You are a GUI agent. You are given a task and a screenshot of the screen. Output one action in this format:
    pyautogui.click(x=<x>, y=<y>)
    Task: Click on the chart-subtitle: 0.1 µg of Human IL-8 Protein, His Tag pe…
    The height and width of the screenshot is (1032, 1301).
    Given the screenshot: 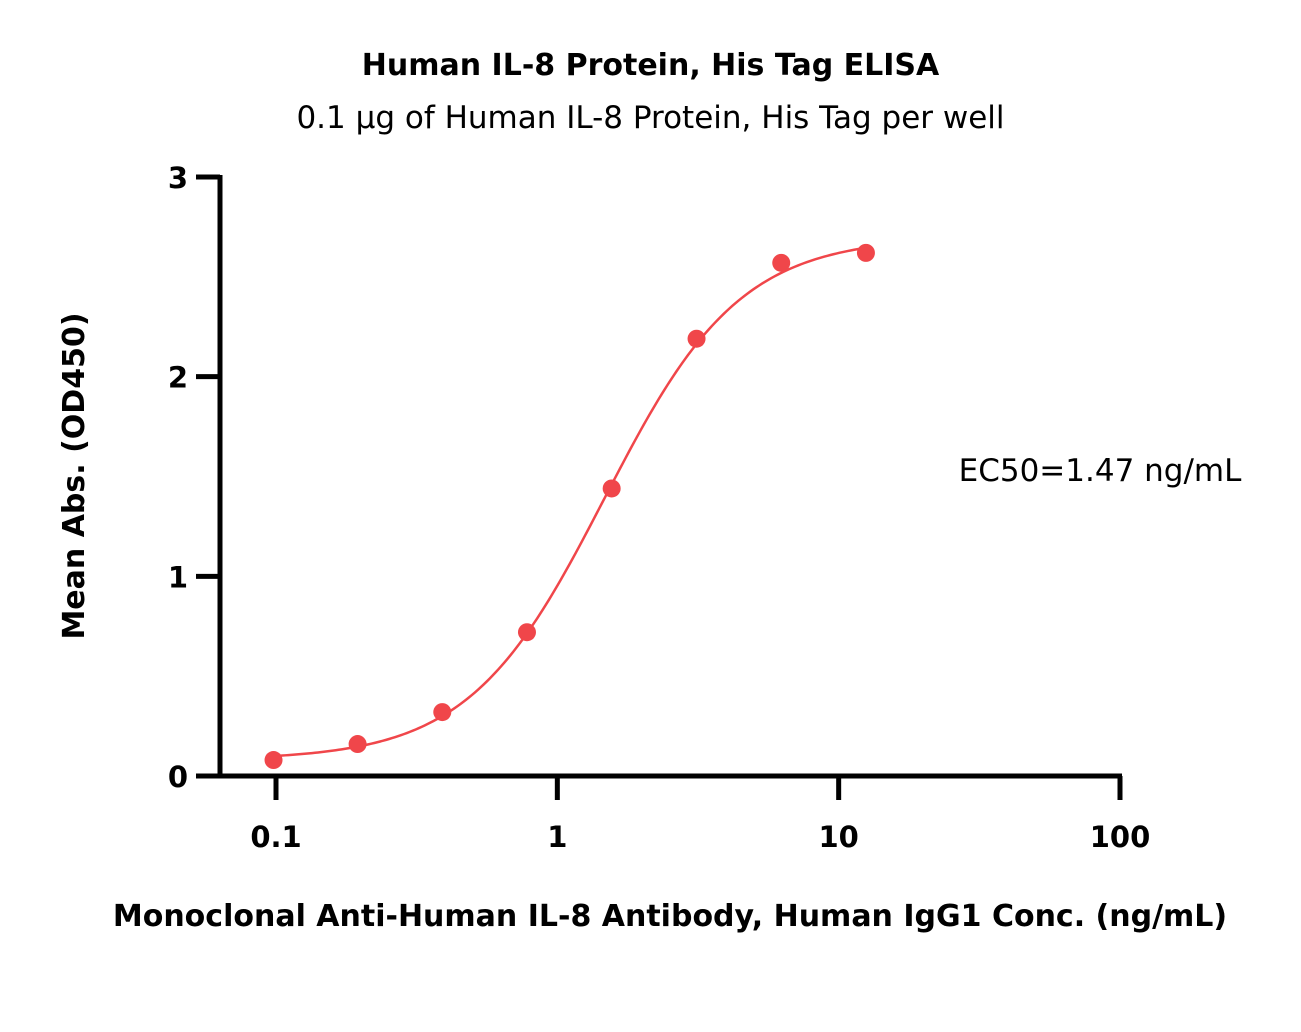 What is the action you would take?
    pyautogui.click(x=650, y=118)
    